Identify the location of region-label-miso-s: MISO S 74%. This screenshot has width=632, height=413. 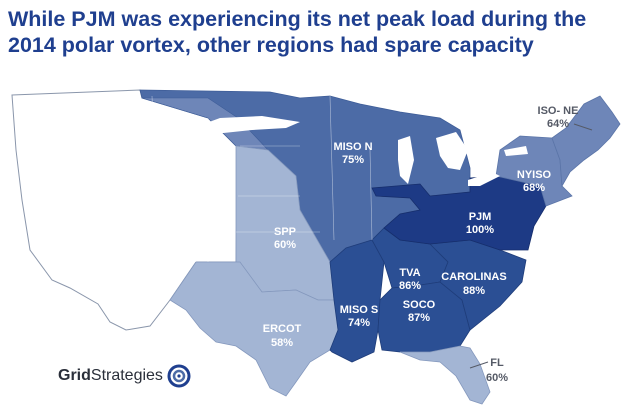
(359, 316).